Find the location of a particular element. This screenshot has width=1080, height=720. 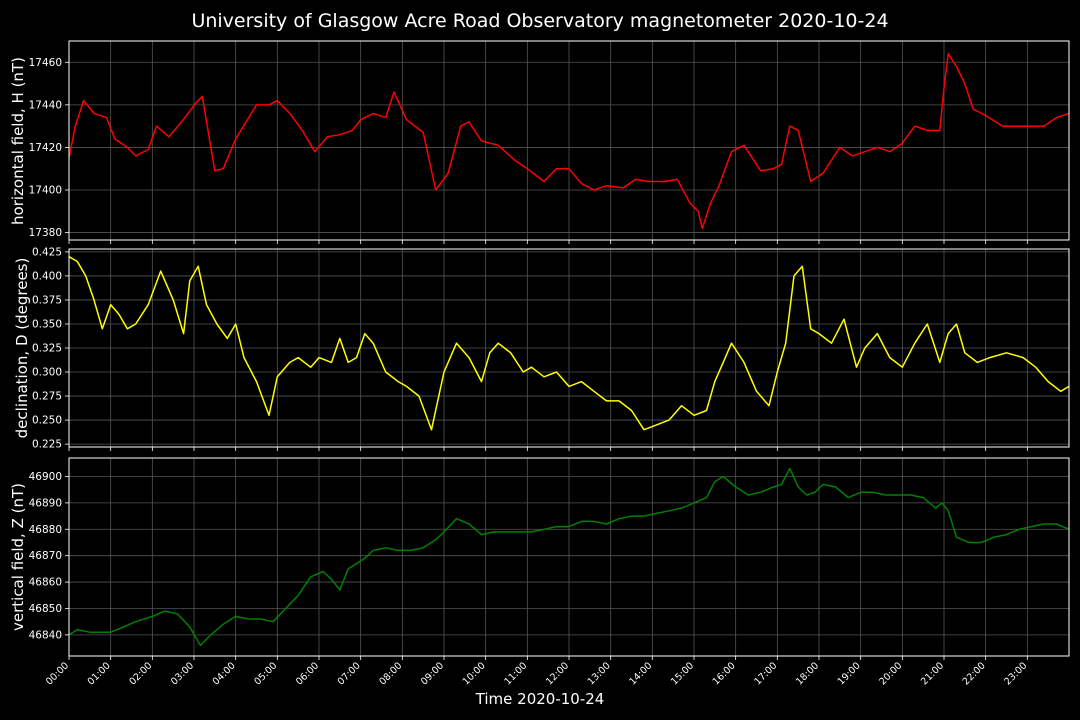

xtick-label-5: 05:00 is located at coordinates (265, 673).